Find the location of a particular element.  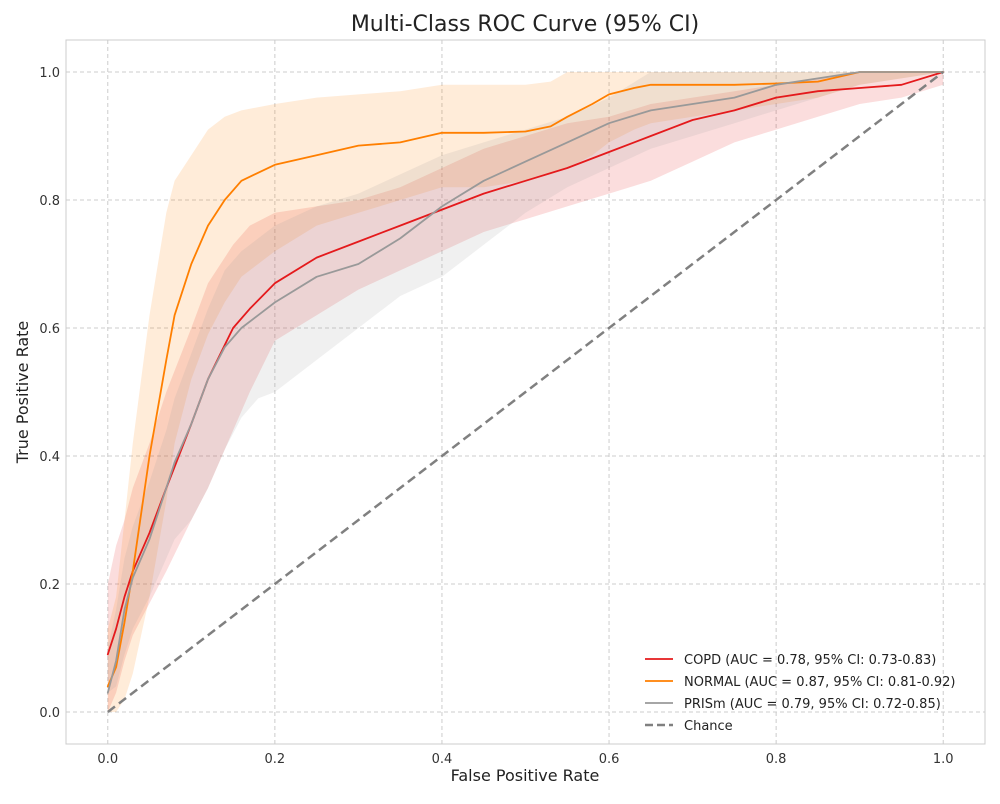

legend-label-prism: PRISm (AUC = 0.79, 95% CI: 0.72-0.85) is located at coordinates (812, 704).